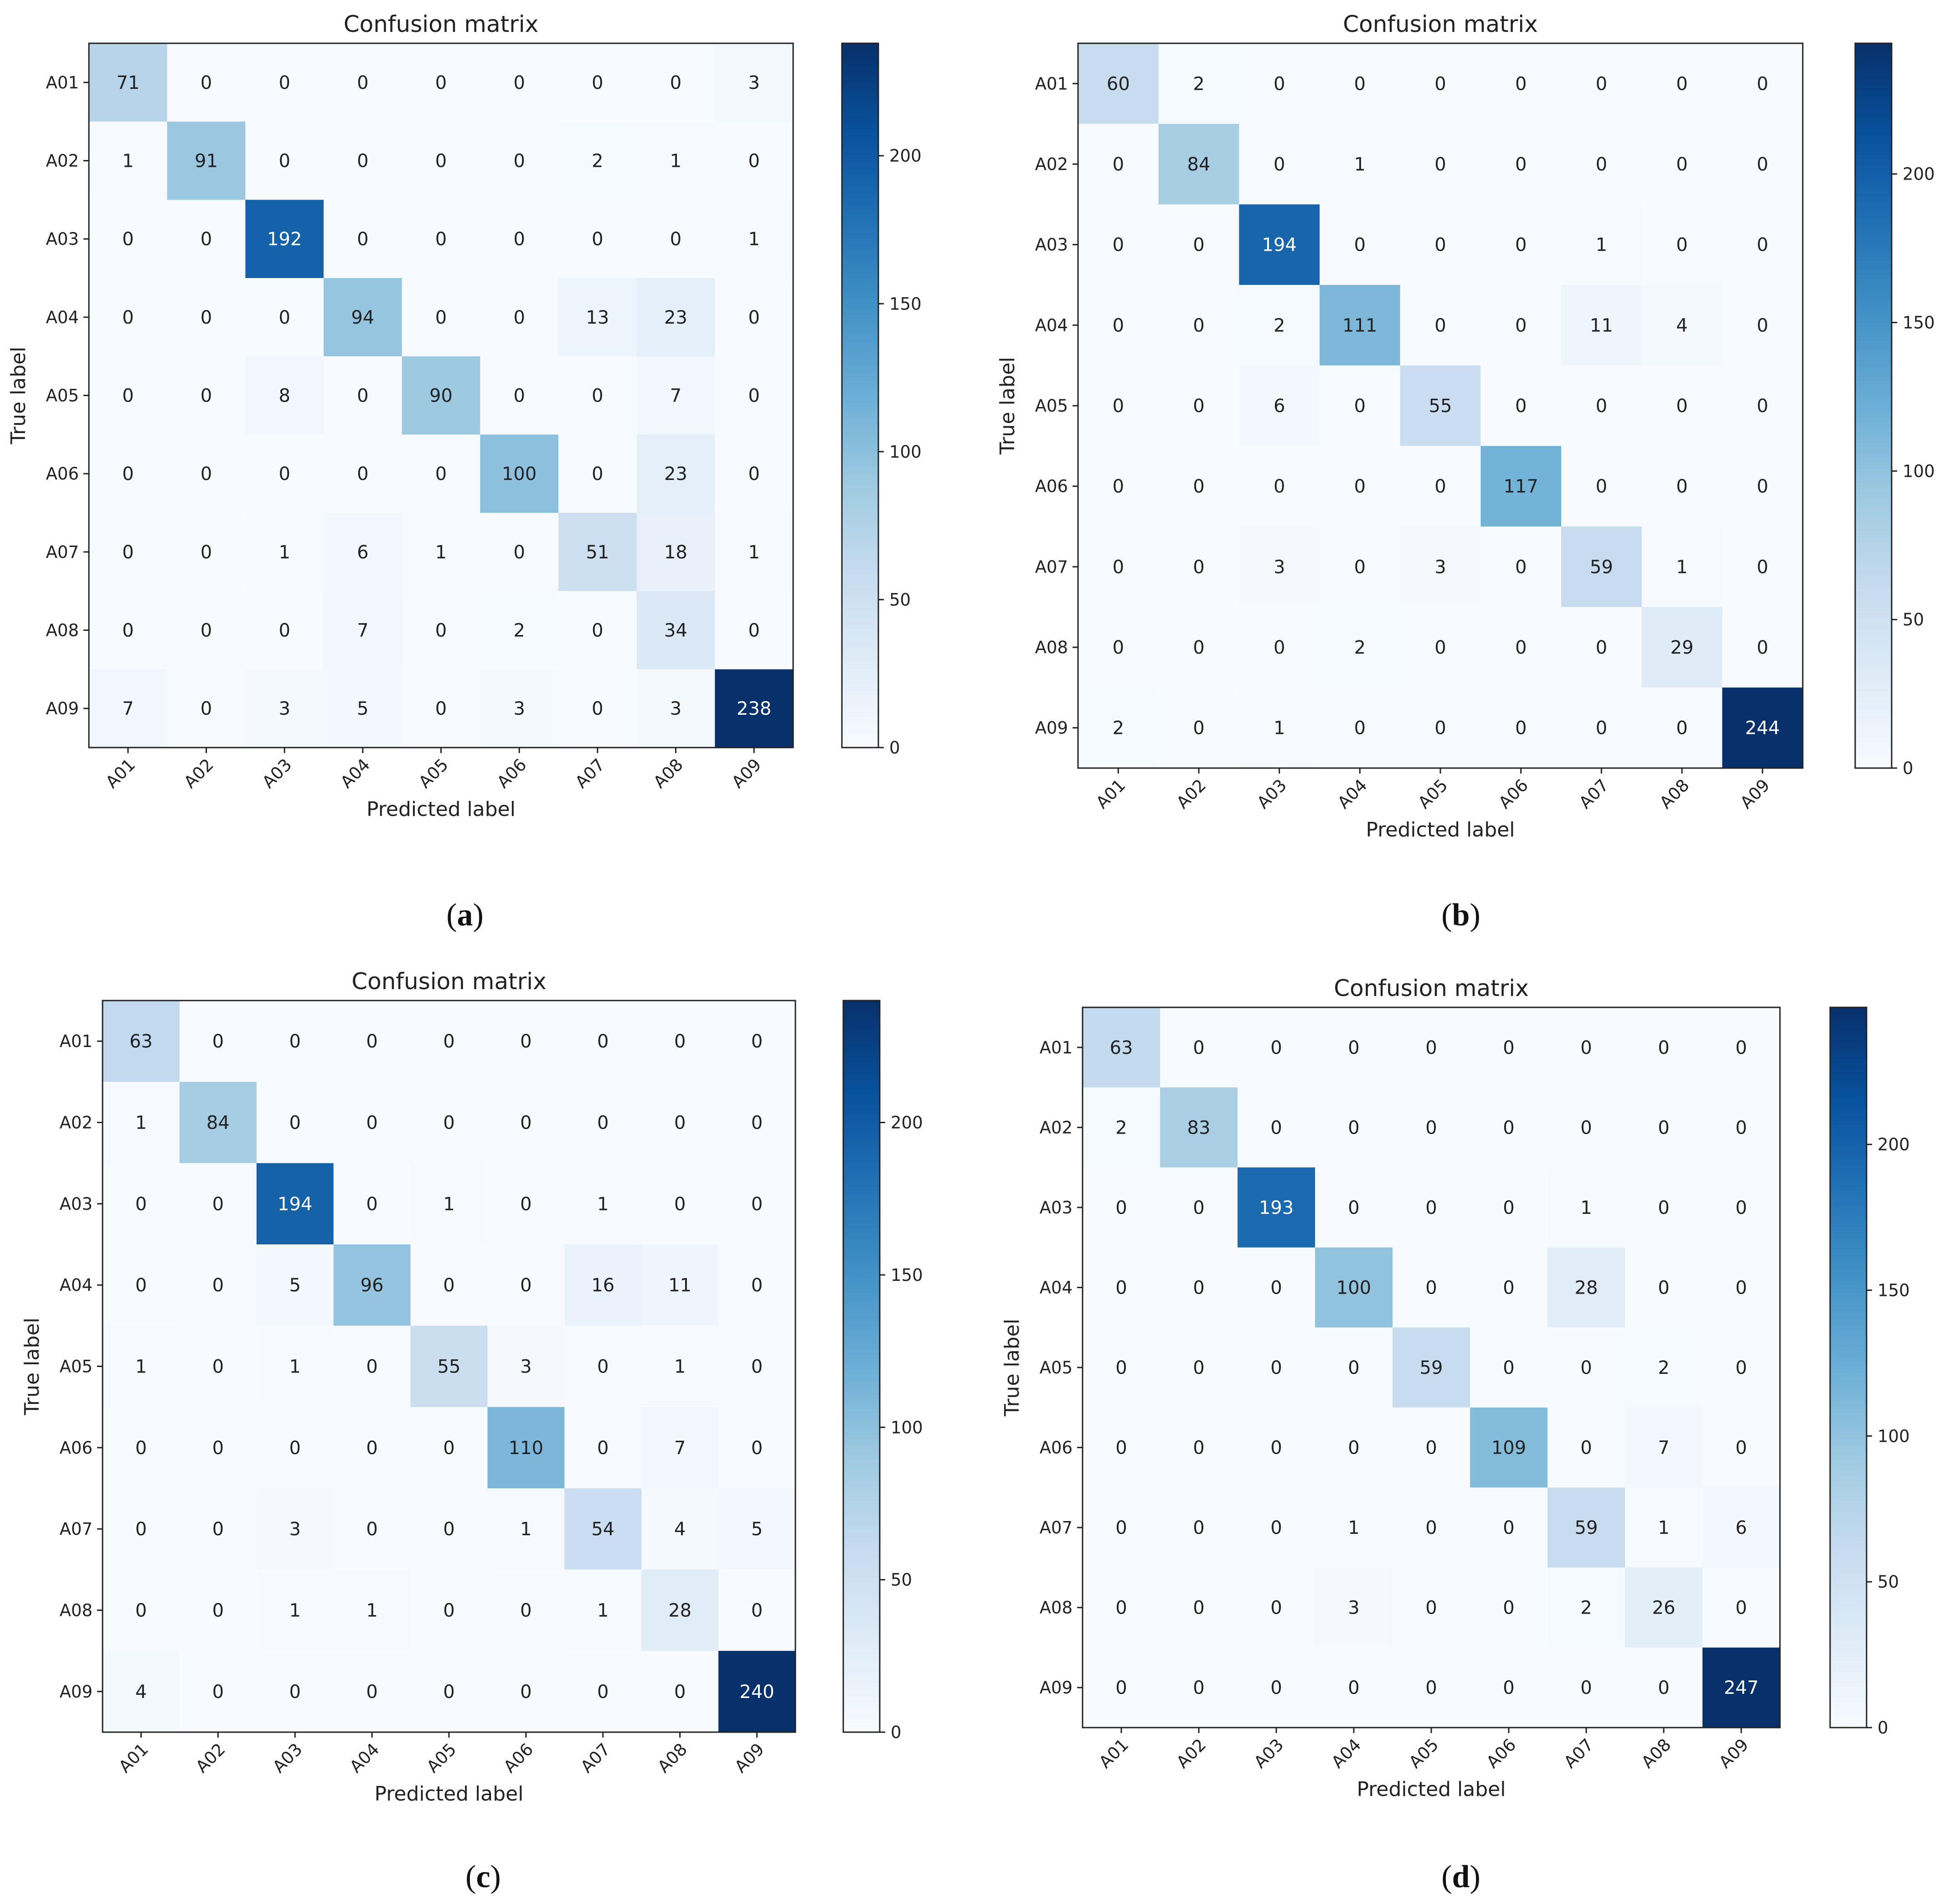 The image size is (1955, 1904). Describe the element at coordinates (680, 1285) in the screenshot. I see `cell-value-label: 11` at that location.